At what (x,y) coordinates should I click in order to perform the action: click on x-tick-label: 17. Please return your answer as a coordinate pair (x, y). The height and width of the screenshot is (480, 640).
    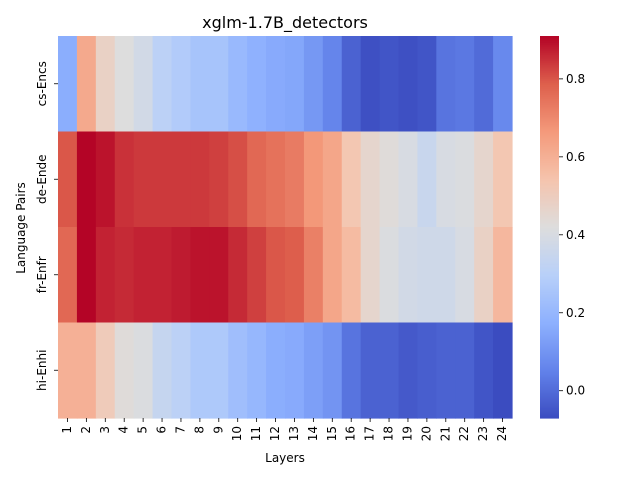
    Looking at the image, I should click on (370, 433).